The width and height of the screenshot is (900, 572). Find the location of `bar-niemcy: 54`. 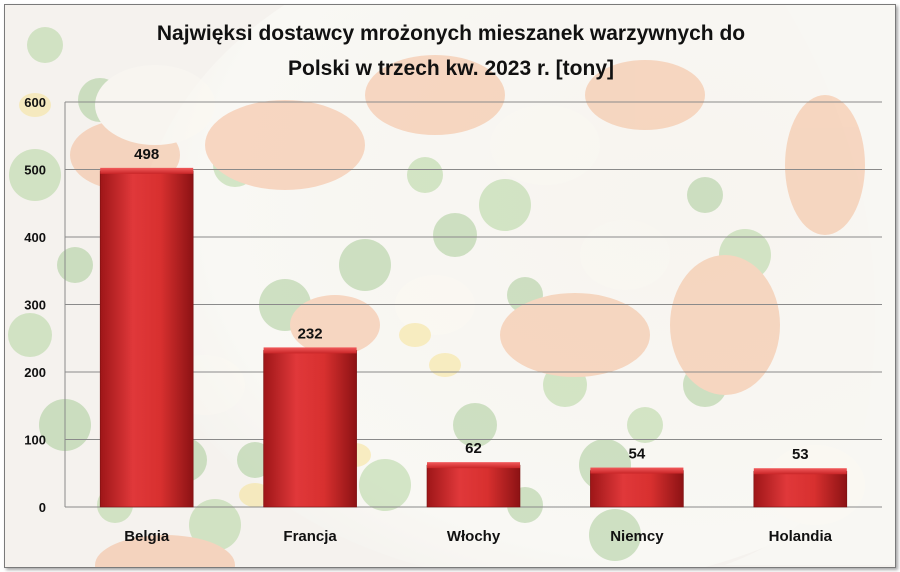

bar-niemcy: 54 is located at coordinates (637, 477).